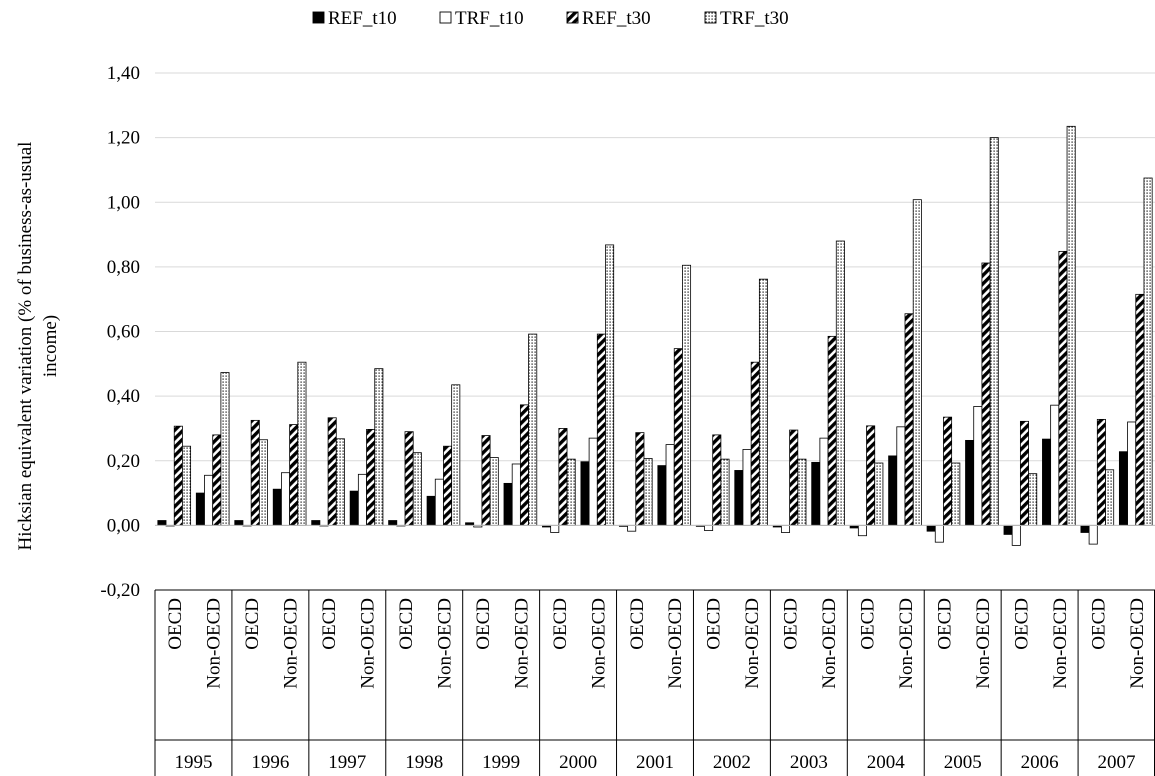  What do you see at coordinates (123, 396) in the screenshot?
I see `y-tick-label: 0,40` at bounding box center [123, 396].